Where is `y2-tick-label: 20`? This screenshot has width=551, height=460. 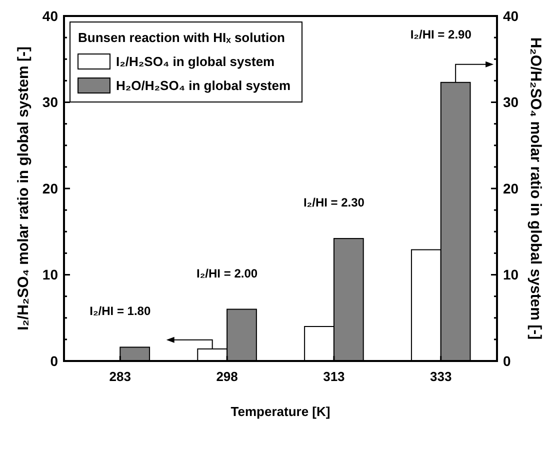
y2-tick-label: 20 is located at coordinates (511, 188).